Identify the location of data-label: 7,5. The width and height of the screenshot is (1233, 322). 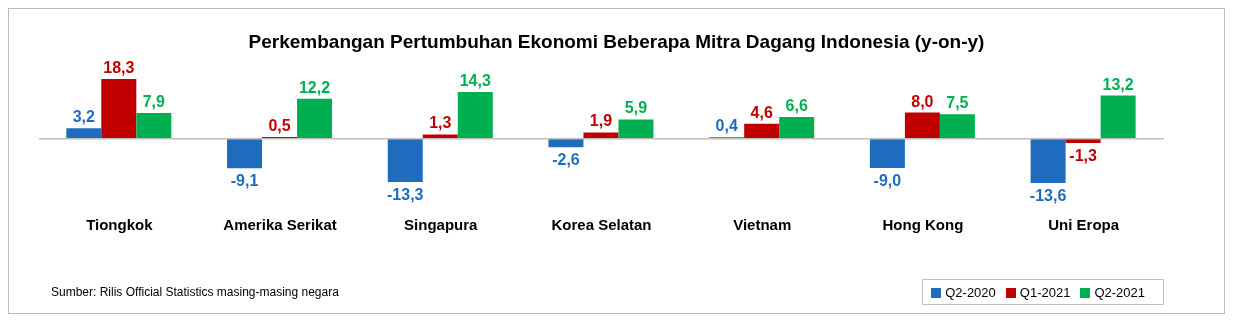
(957, 103).